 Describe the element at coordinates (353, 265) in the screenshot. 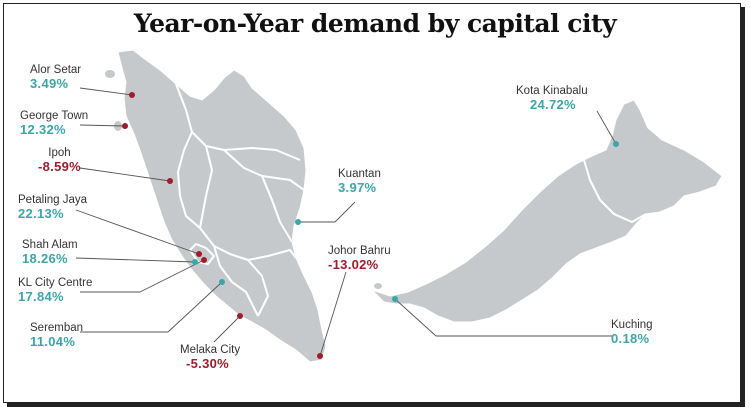

I see `city-value: -13.02%` at that location.